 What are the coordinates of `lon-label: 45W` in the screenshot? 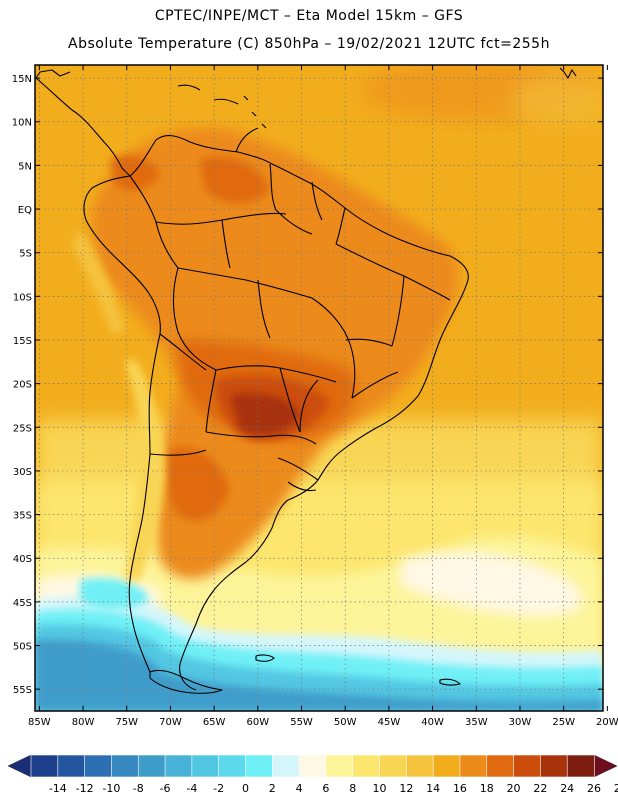 It's located at (389, 722).